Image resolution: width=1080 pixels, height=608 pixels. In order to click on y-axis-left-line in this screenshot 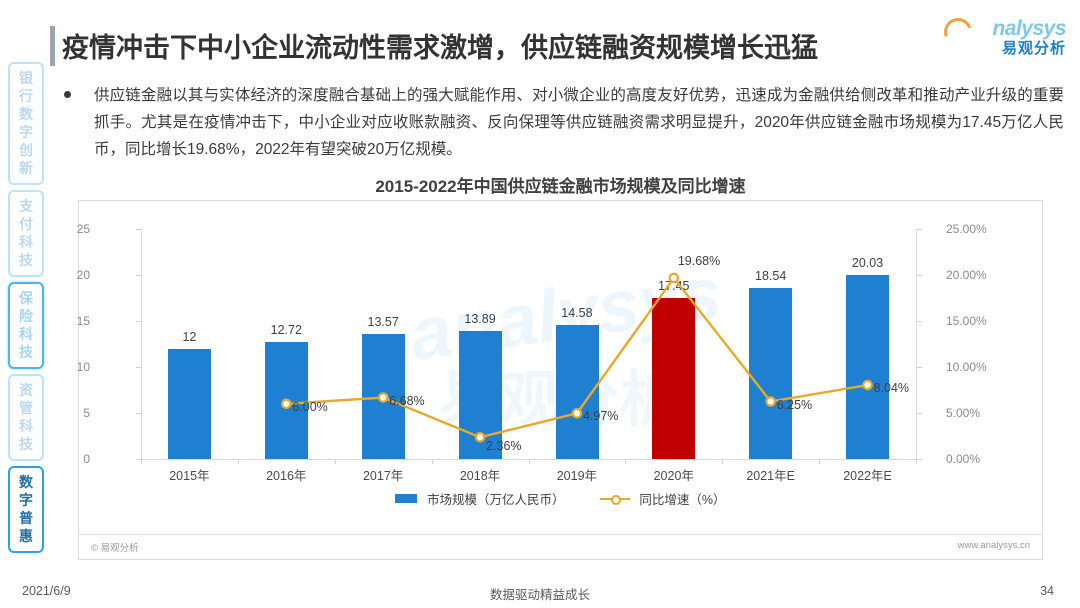, I will do `click(141, 344)`.